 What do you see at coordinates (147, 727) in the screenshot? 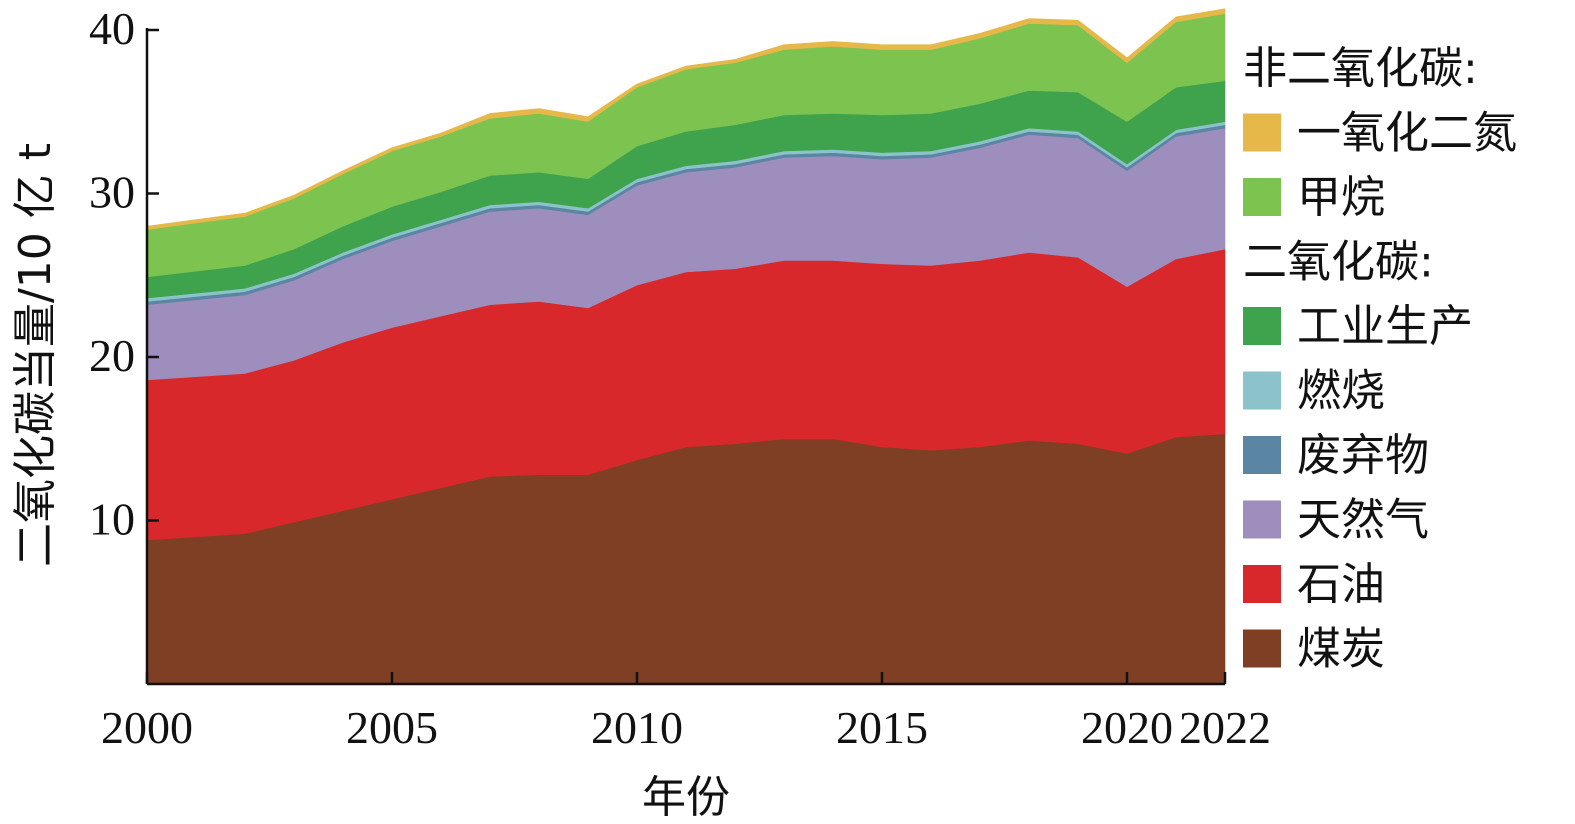
I see `x-tick-label: 2000` at bounding box center [147, 727].